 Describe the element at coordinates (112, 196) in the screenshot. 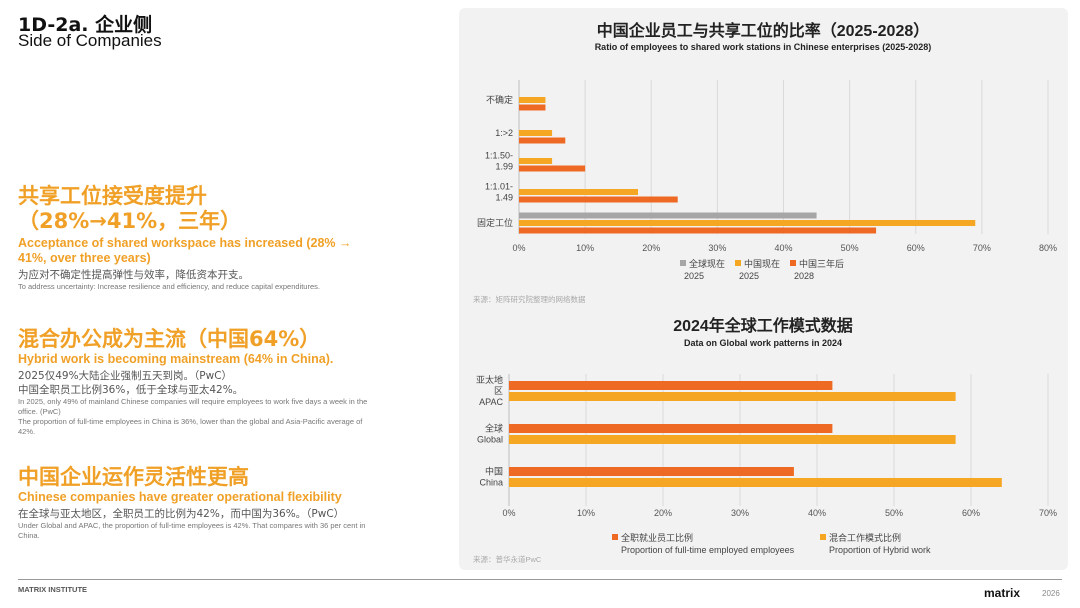

I see `section-title-cn: 共享工位接受度提升` at that location.